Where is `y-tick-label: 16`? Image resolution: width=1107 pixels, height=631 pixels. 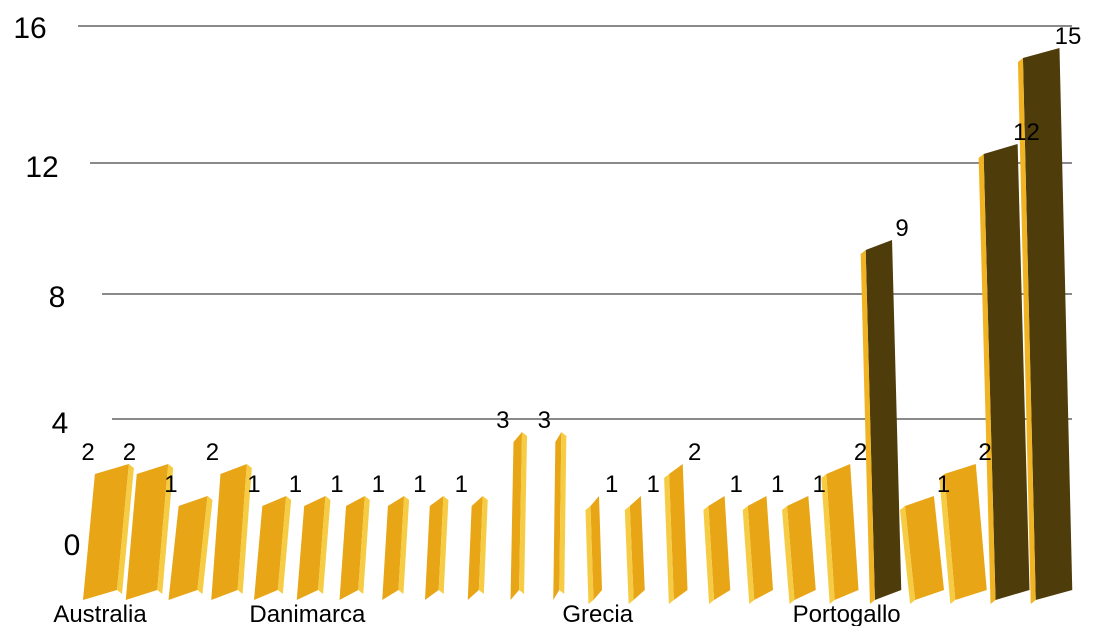 y-tick-label: 16 is located at coordinates (29, 28).